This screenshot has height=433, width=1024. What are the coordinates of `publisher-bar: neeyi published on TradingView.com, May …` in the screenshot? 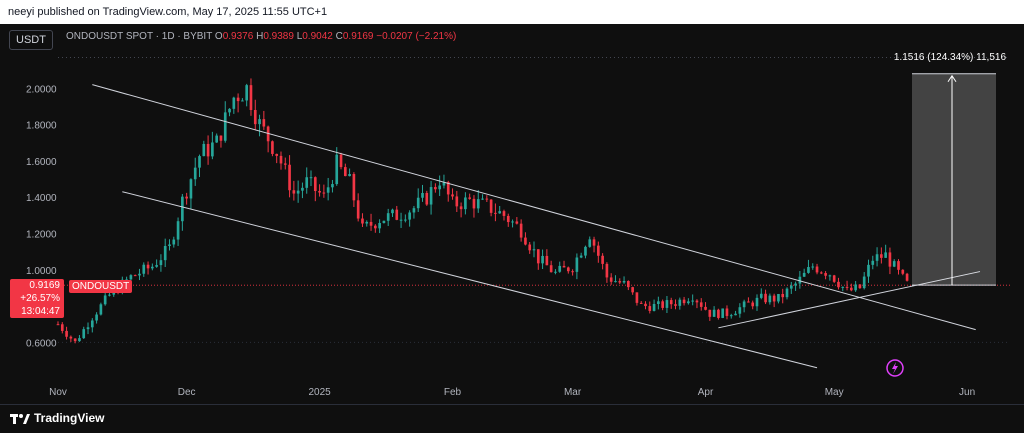 It's located at (512, 12).